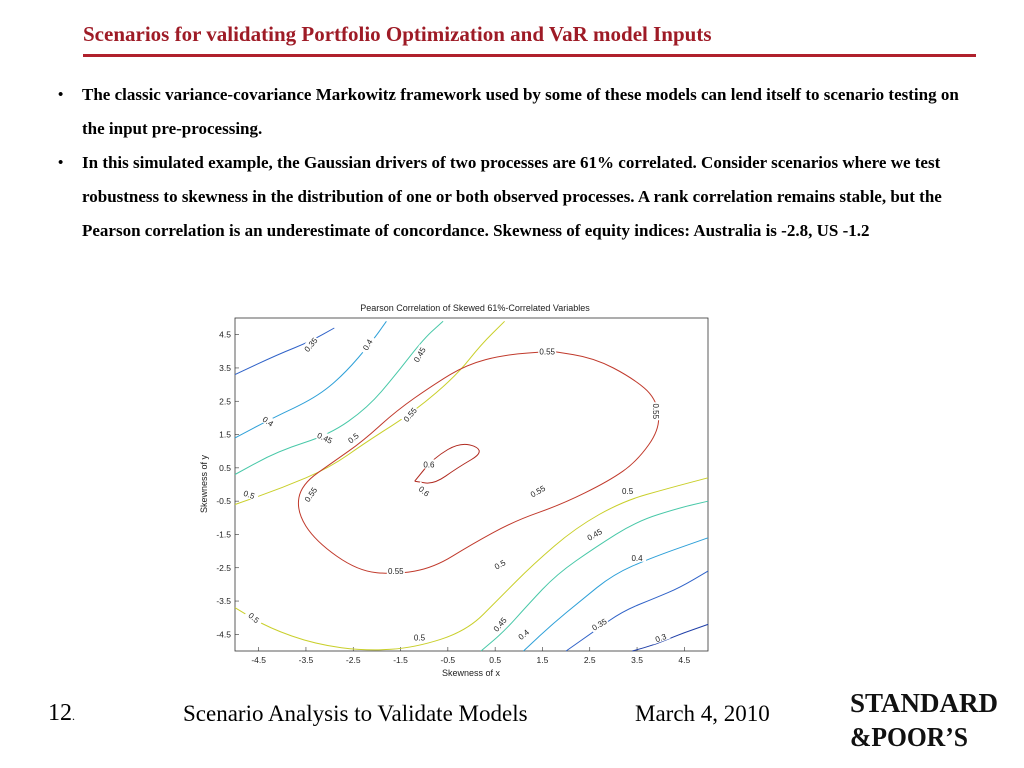  Describe the element at coordinates (448, 660) in the screenshot. I see `x-tick-label: -0.5` at that location.